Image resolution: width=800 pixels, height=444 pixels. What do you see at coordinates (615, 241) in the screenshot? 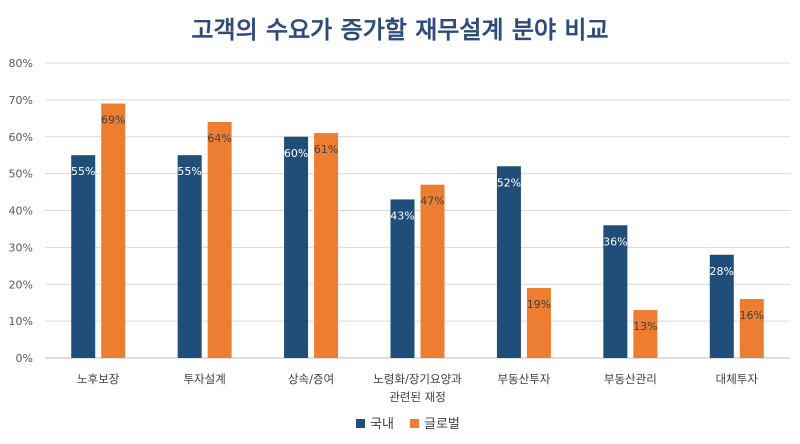
I see `data-label: 36%` at bounding box center [615, 241].